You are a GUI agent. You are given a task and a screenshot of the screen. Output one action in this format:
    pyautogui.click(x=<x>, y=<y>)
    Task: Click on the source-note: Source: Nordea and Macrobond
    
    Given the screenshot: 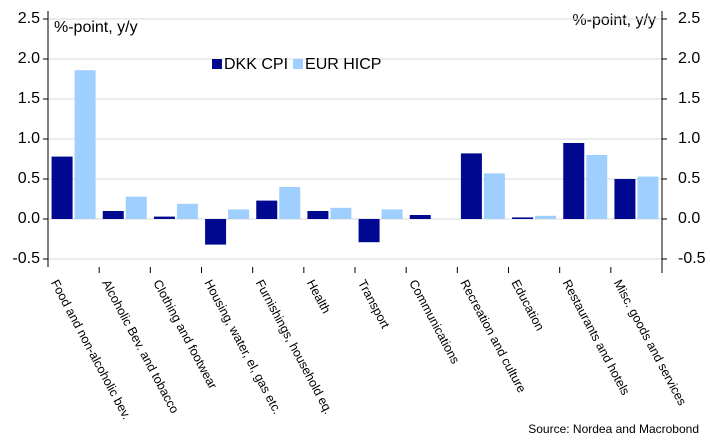 What is the action you would take?
    pyautogui.click(x=613, y=429)
    